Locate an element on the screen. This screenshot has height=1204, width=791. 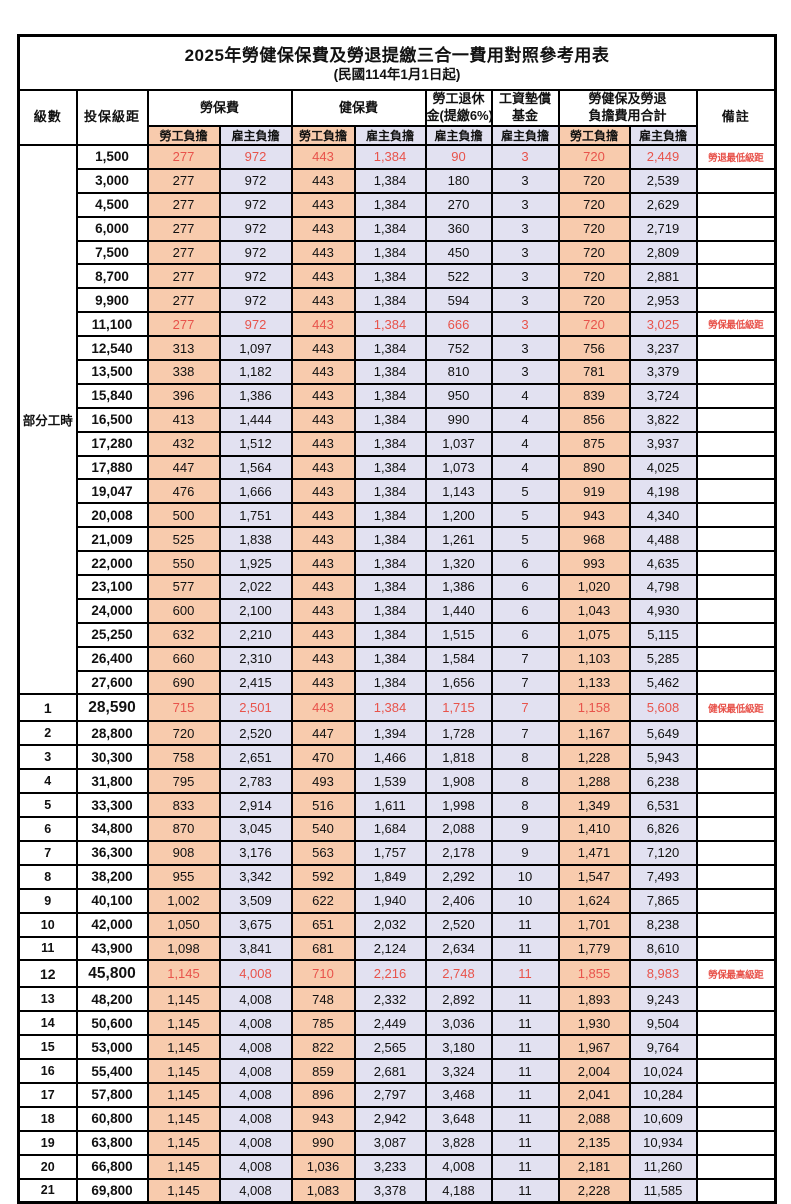
cell-total-employee: 919 is located at coordinates (594, 491).